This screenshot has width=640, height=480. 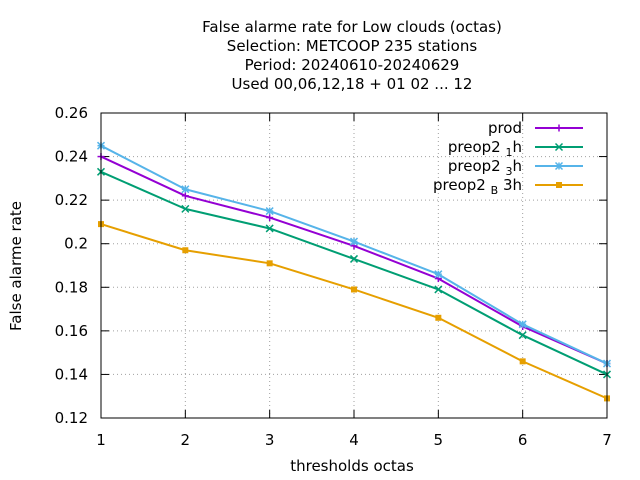 What do you see at coordinates (352, 65) in the screenshot?
I see `title-line: Period: 20240610-20240629` at bounding box center [352, 65].